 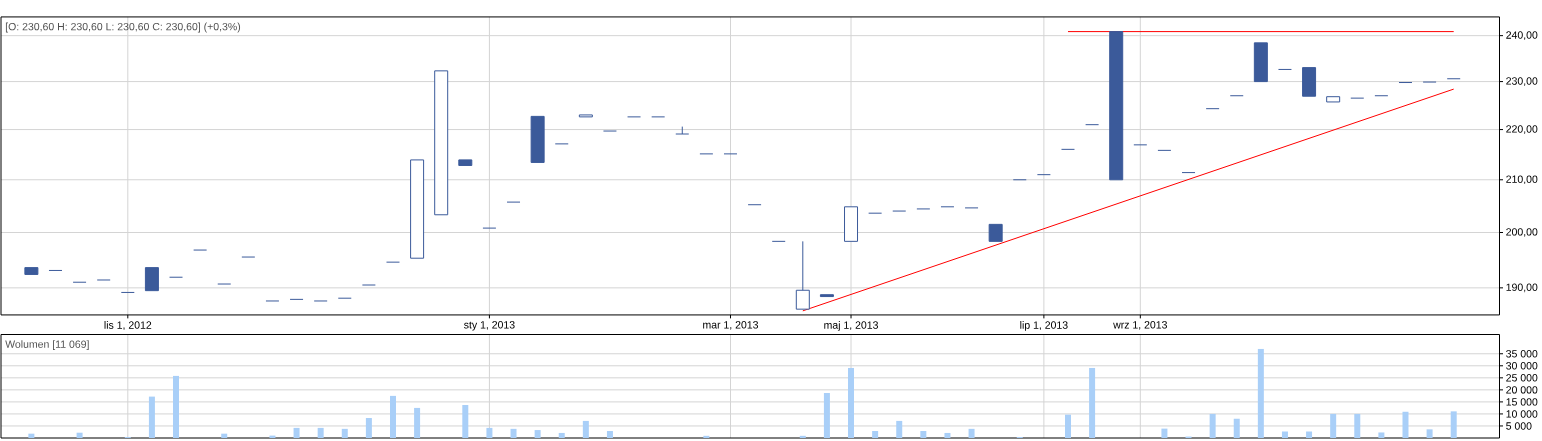 I want to click on text: [O: 230,60 H: 230,60 L: 230,60 C: 230,60] (+0,3%), so click(x=123, y=27).